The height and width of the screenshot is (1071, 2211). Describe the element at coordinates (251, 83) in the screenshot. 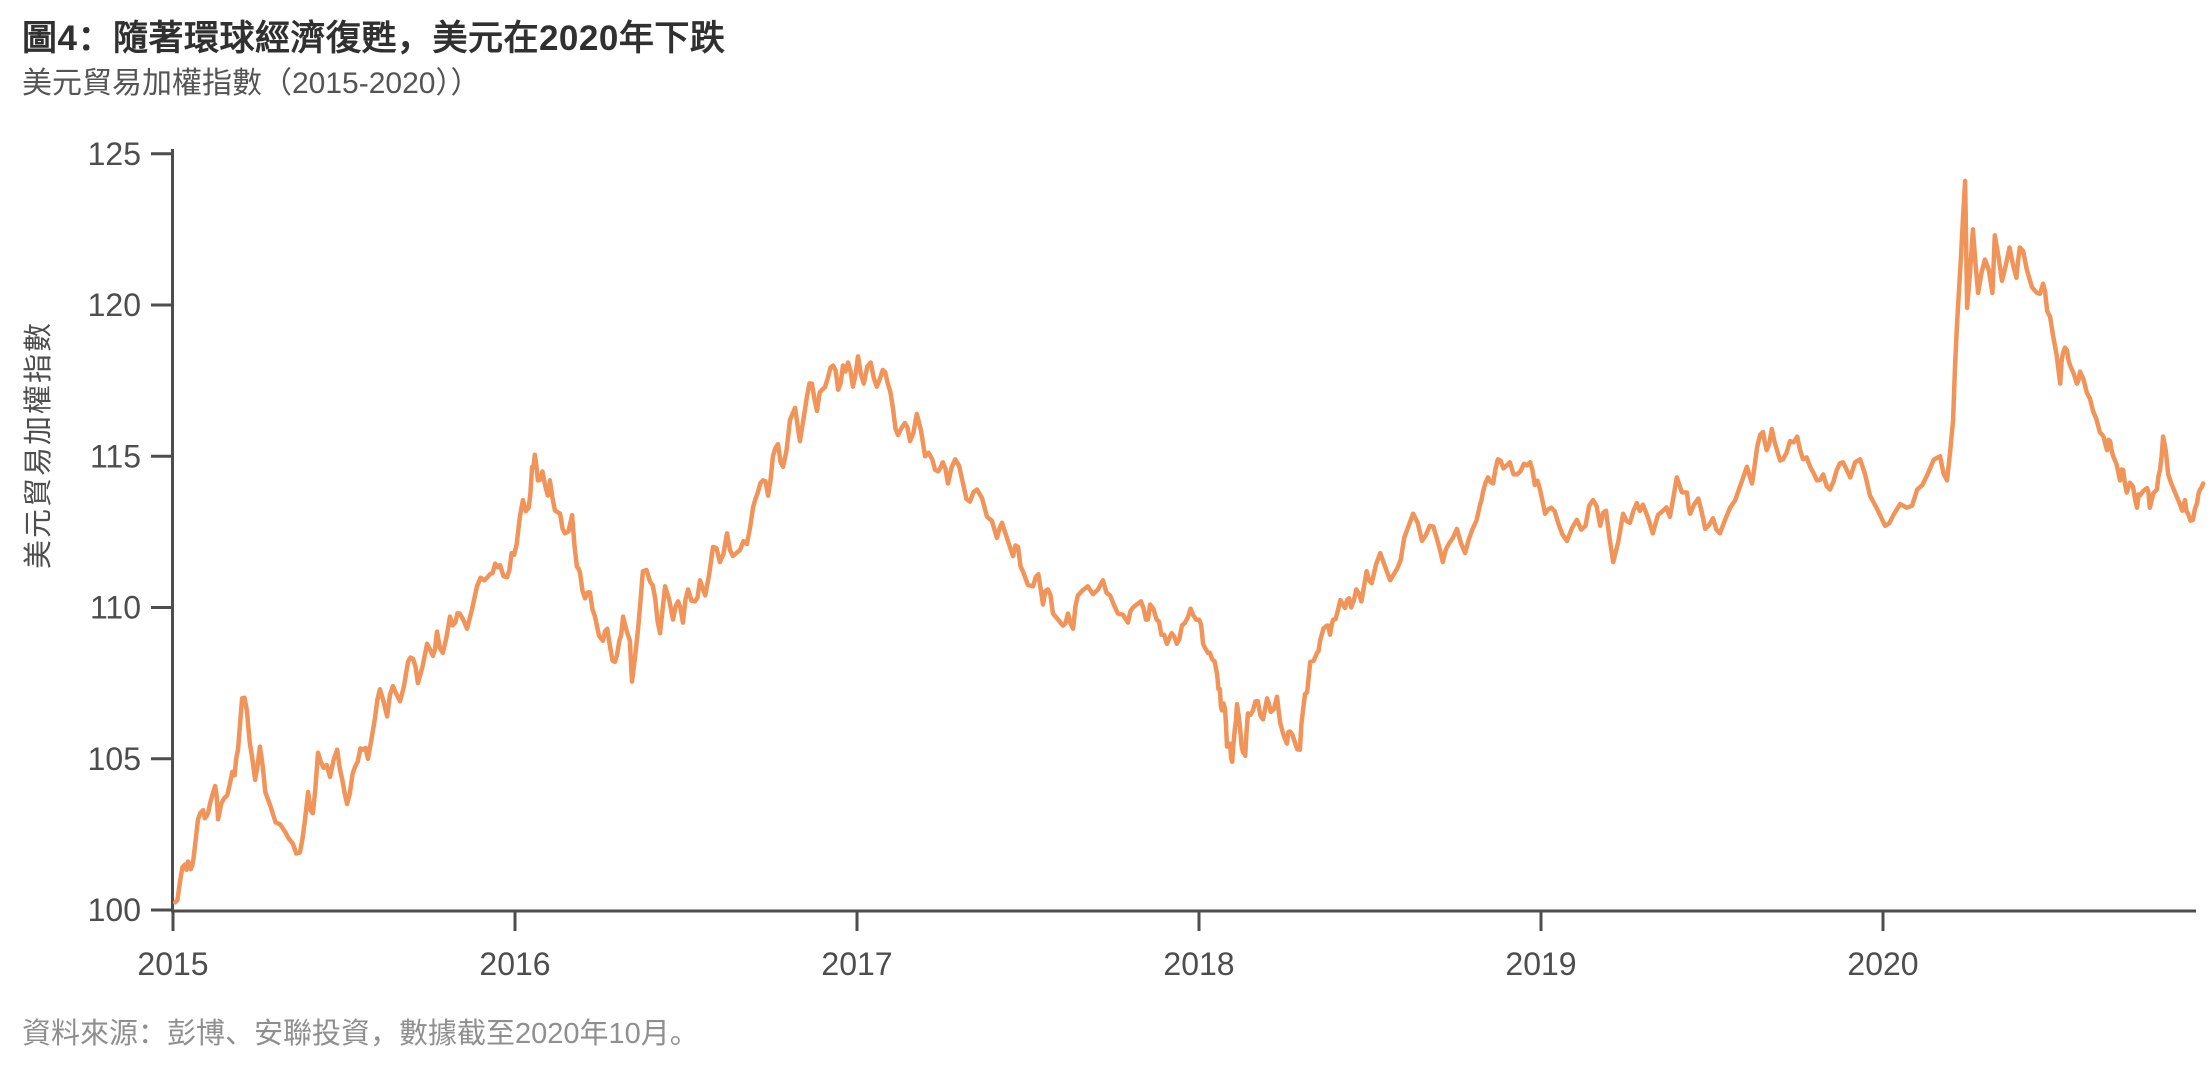

I see `figure-subtitle: 美元貿易加權指數（2015-2020））` at that location.